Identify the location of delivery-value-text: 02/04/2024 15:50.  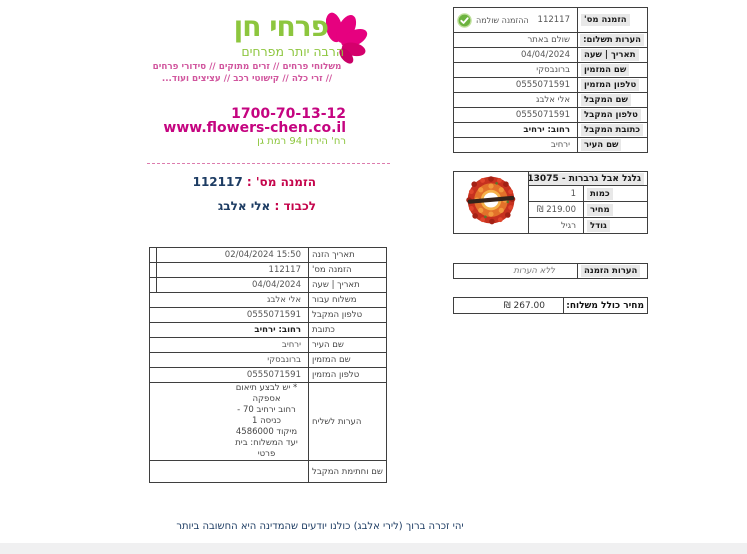
(262, 255).